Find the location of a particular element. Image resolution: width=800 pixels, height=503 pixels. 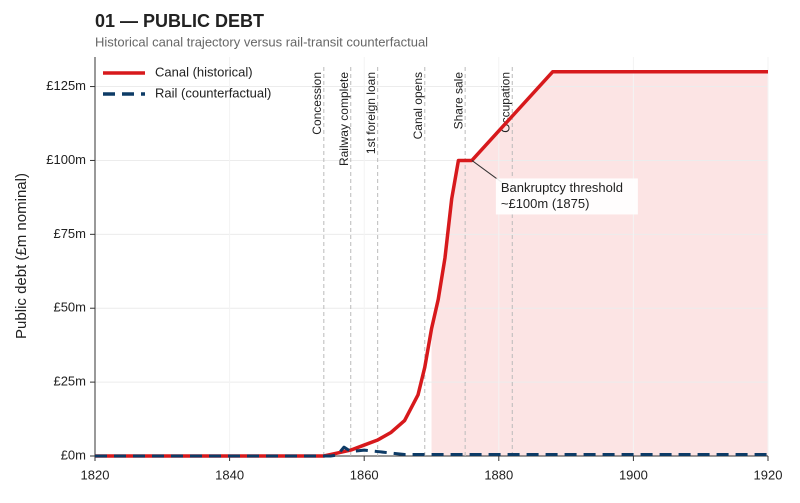

y-tick-label: £125m is located at coordinates (66, 85).